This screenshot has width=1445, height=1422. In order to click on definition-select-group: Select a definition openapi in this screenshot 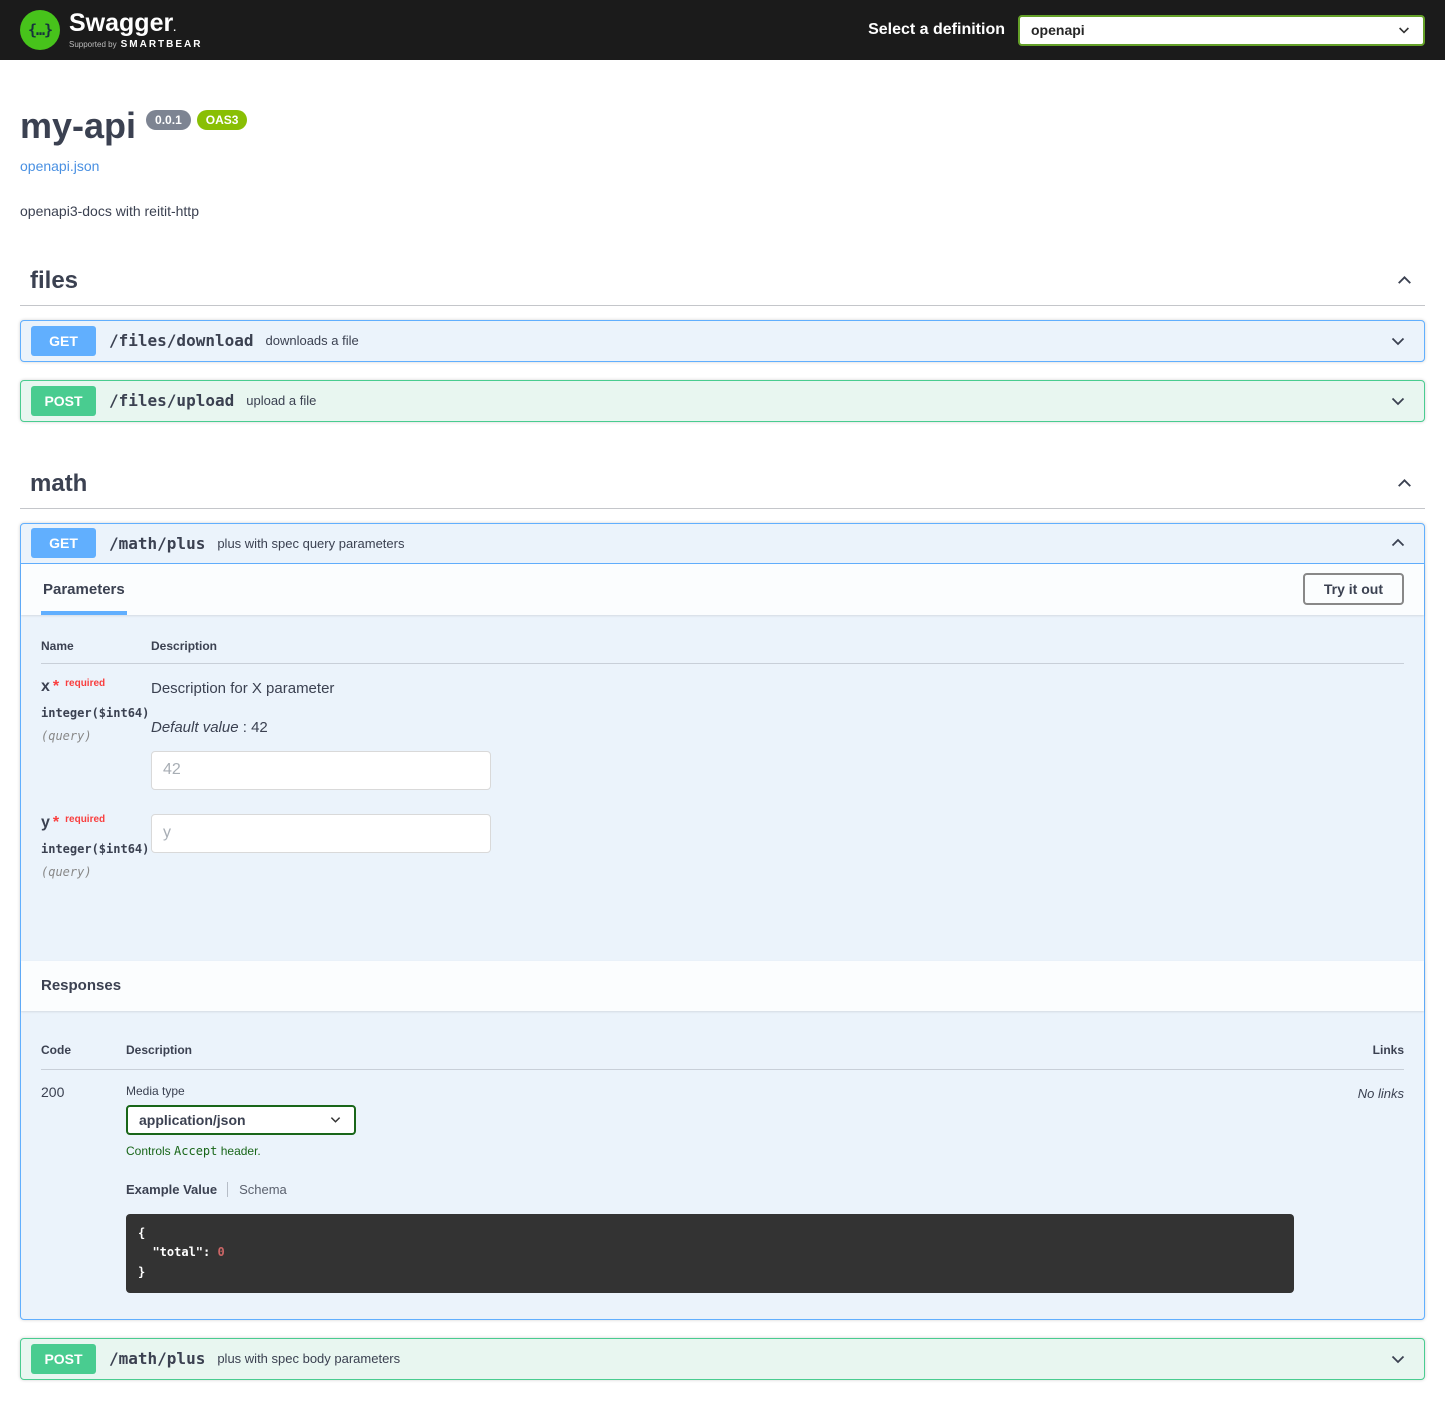, I will do `click(1146, 30)`.